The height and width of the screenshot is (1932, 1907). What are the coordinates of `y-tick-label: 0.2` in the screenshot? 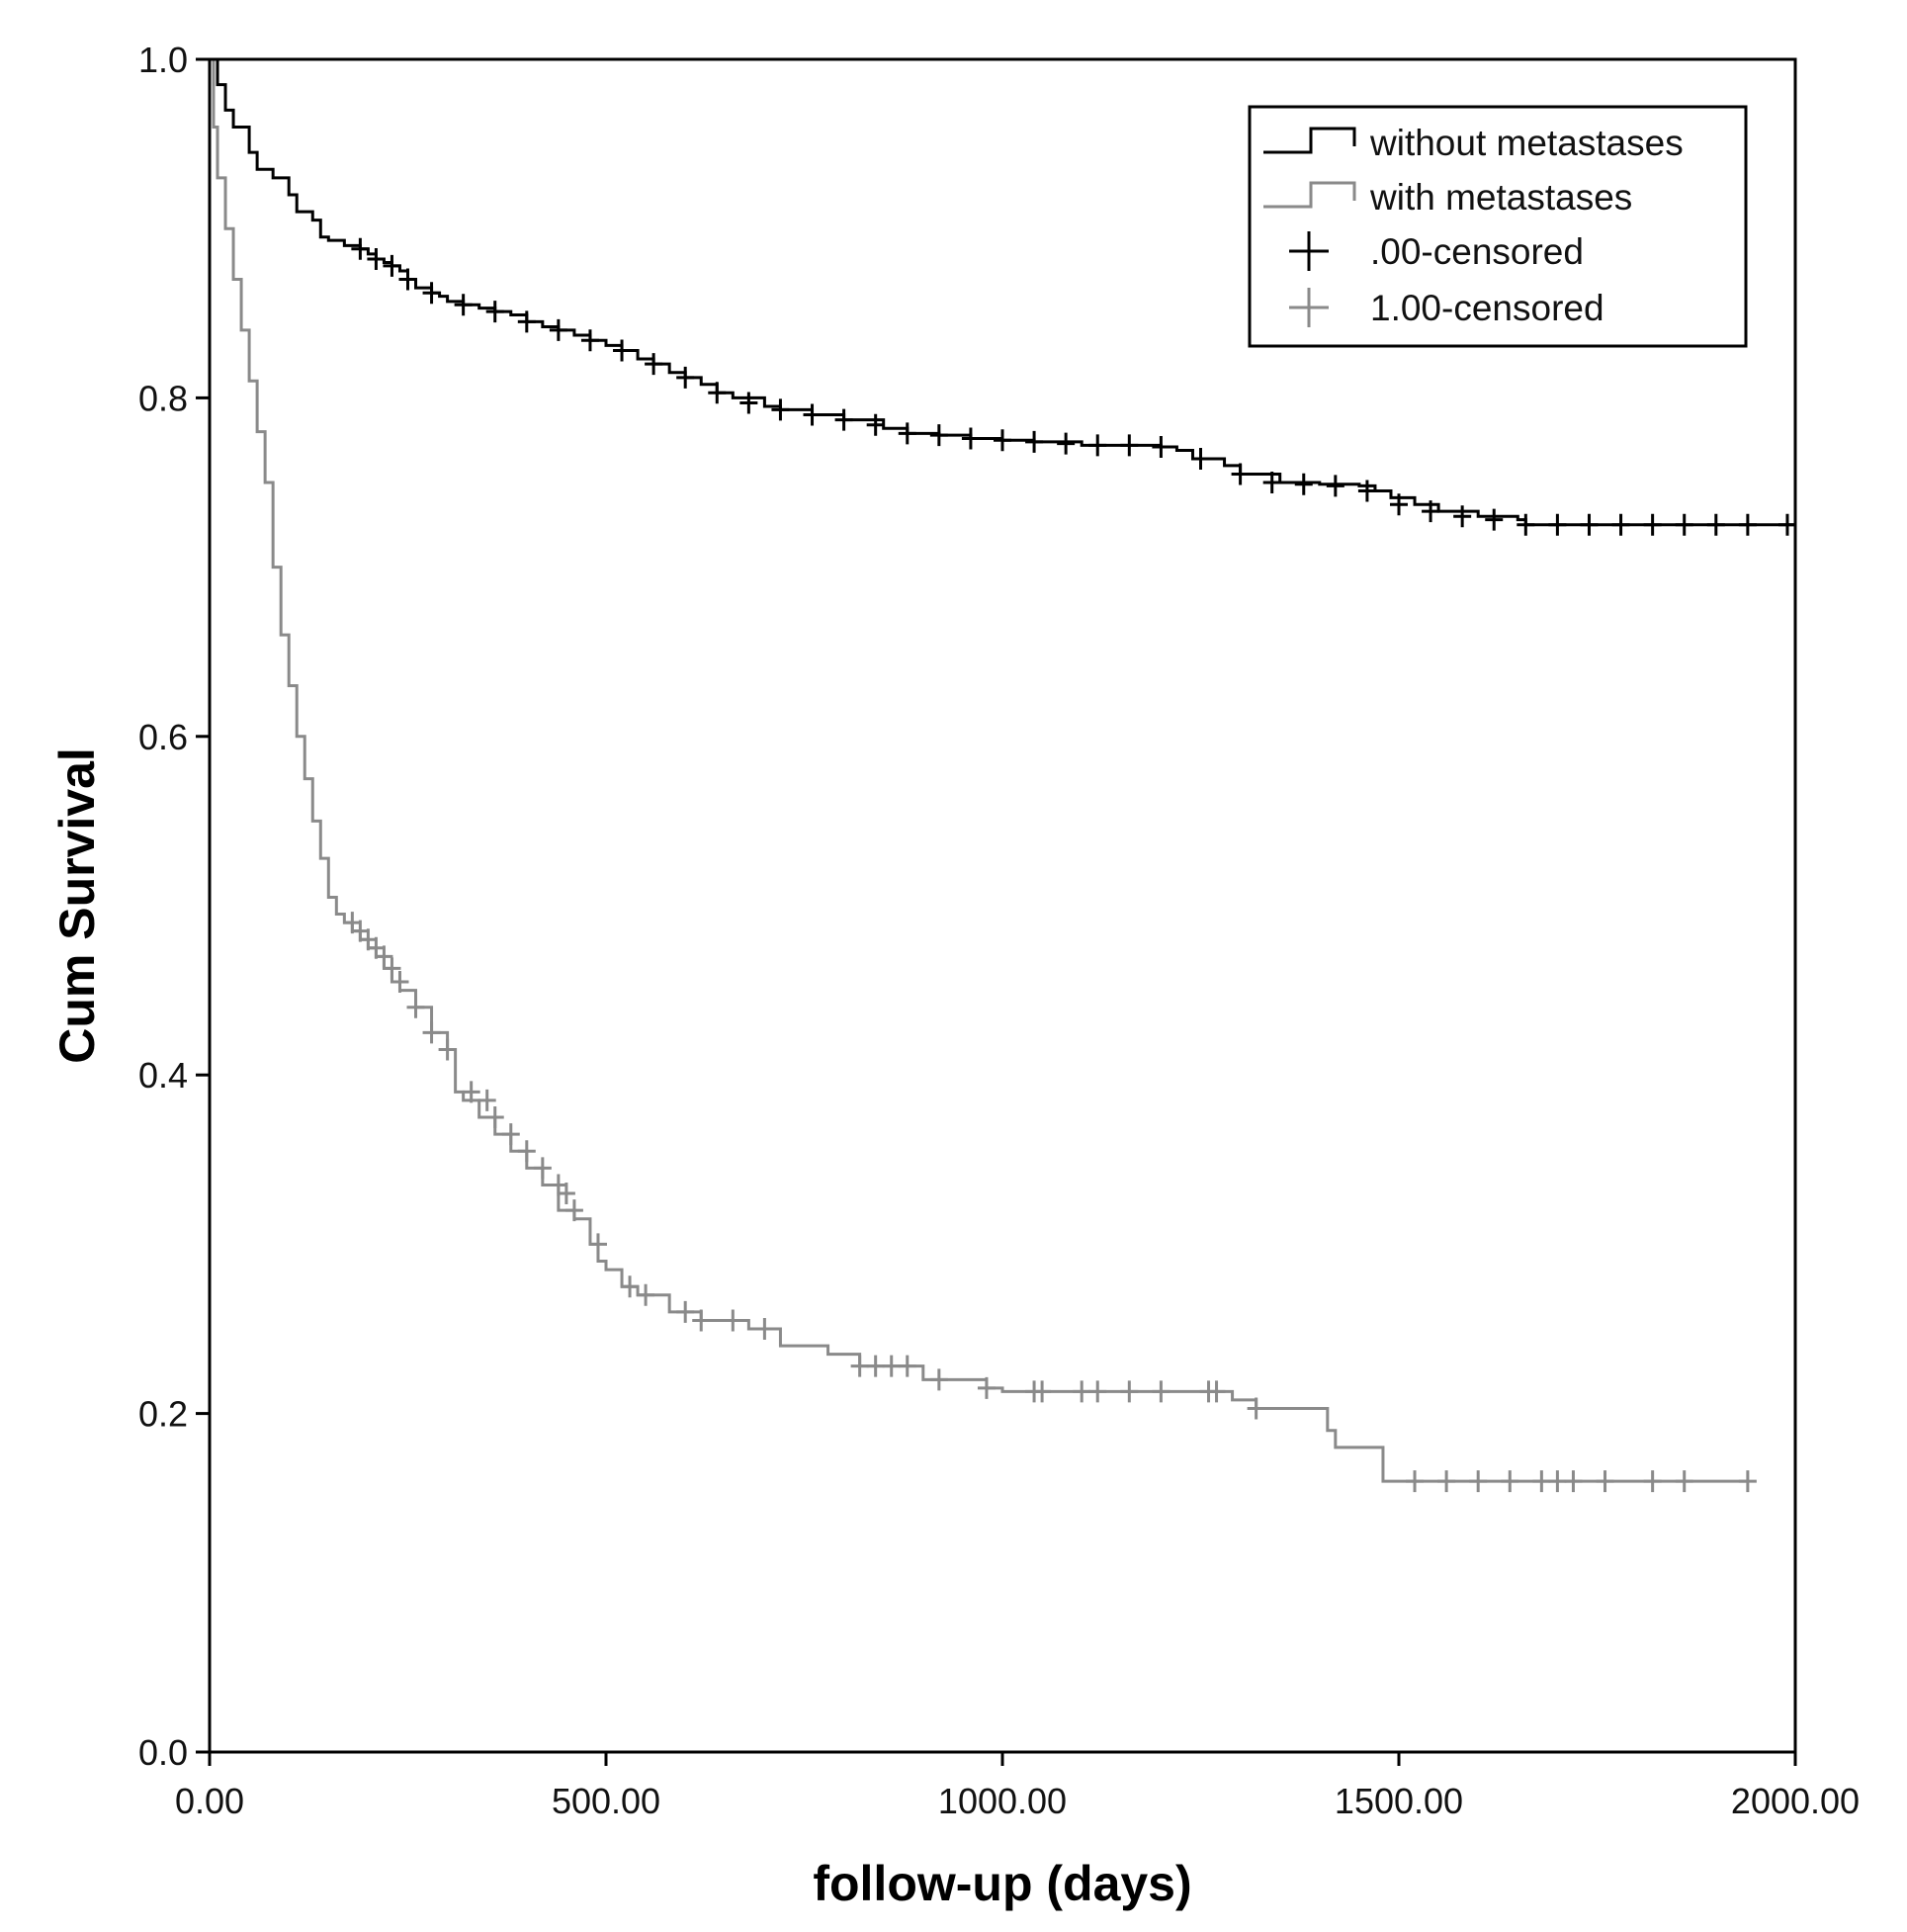 It's located at (163, 1414).